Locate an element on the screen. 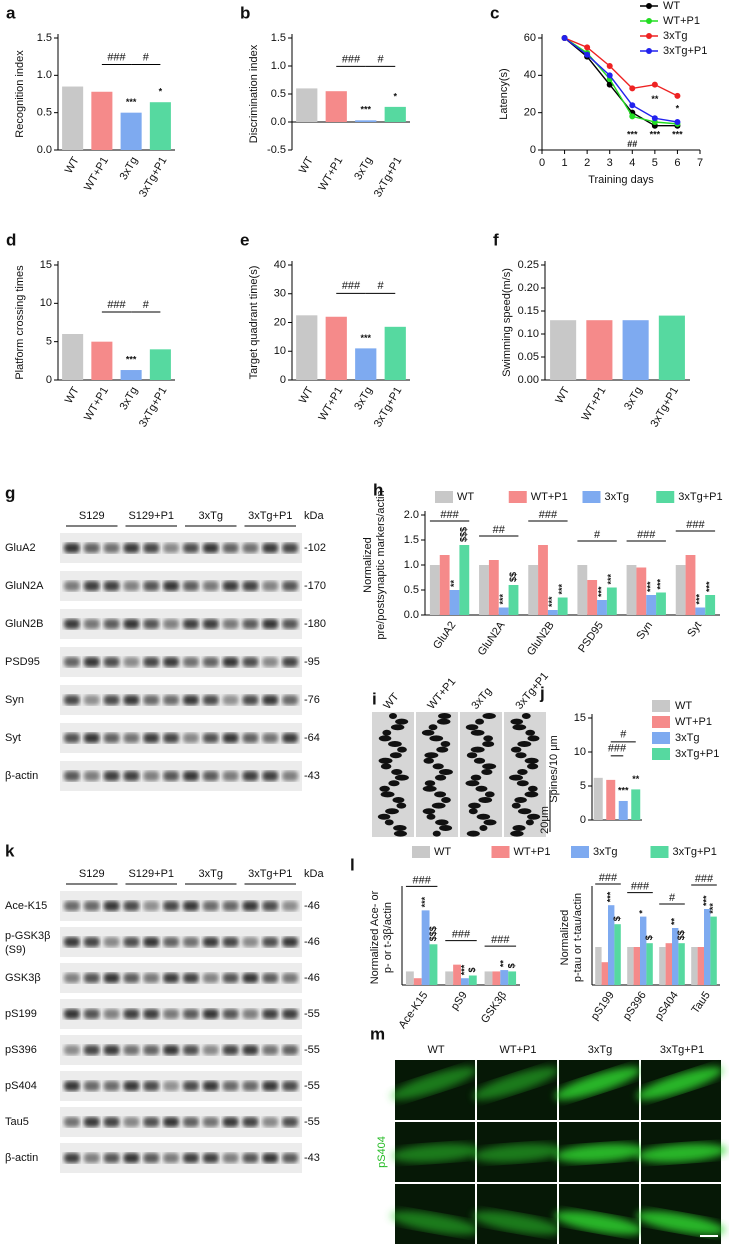  blot-protein: β-actin is located at coordinates (21, 776).